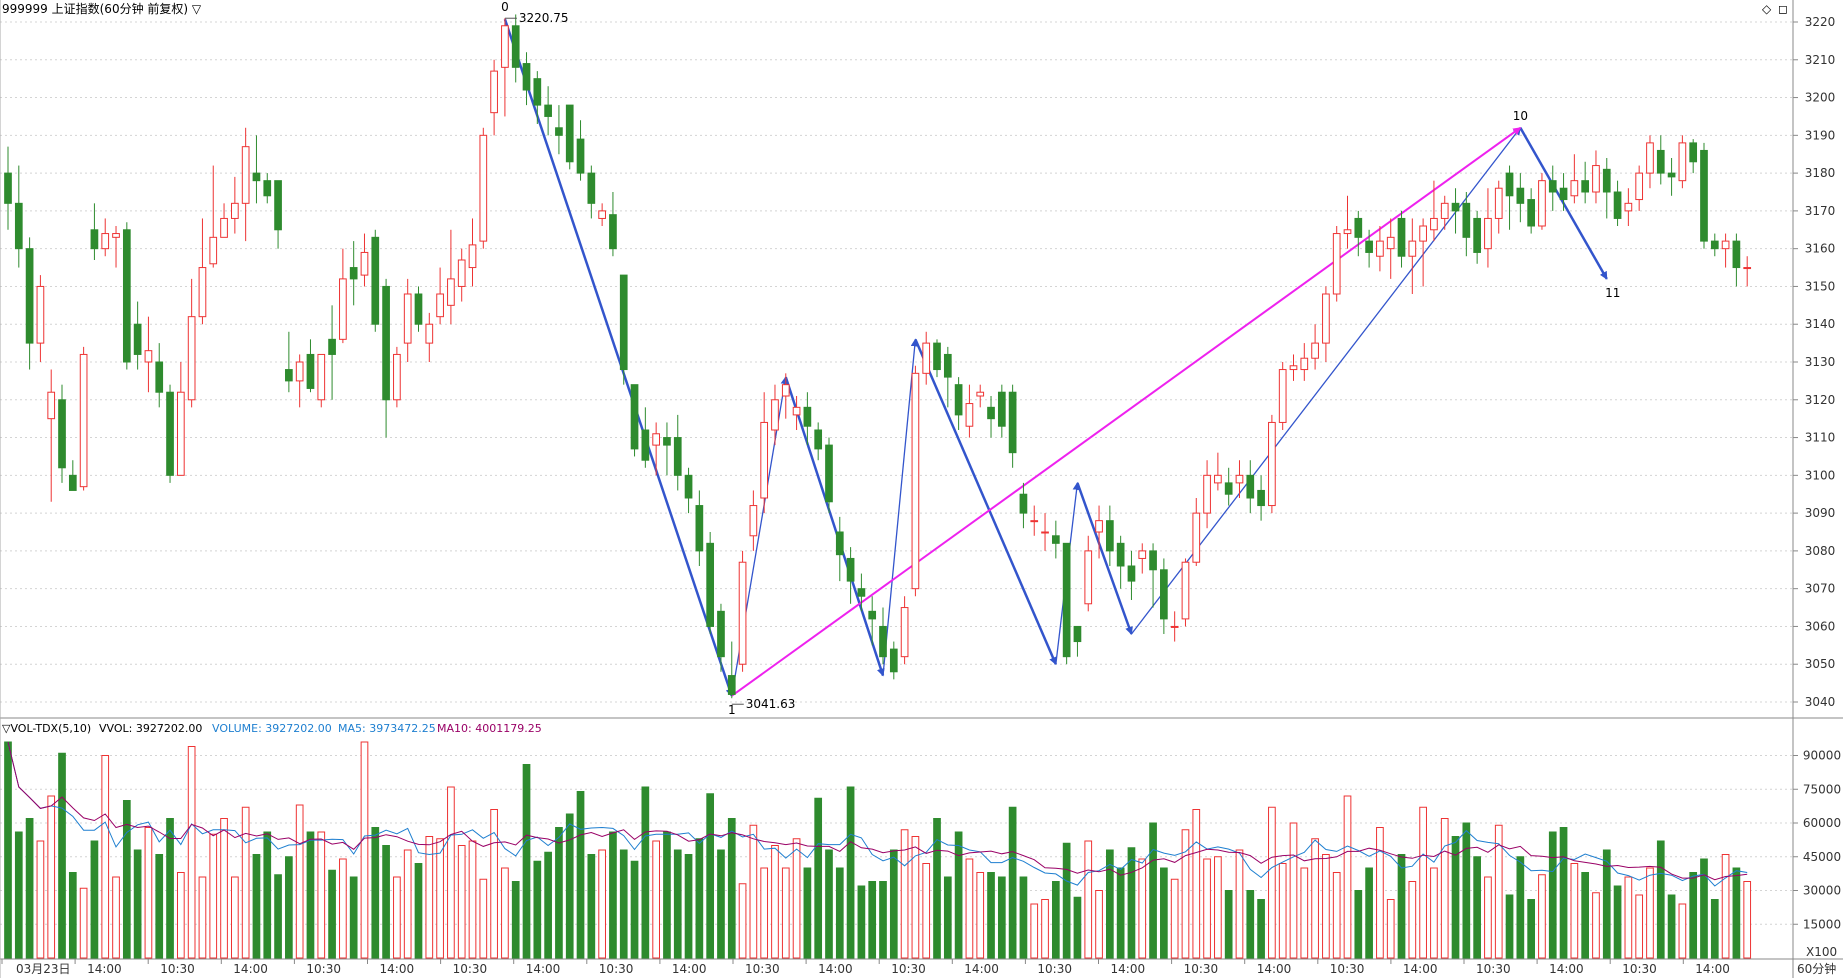 Image resolution: width=1843 pixels, height=978 pixels. Describe the element at coordinates (387, 728) in the screenshot. I see `indicator-ma5: MA5: 3973472.25` at that location.